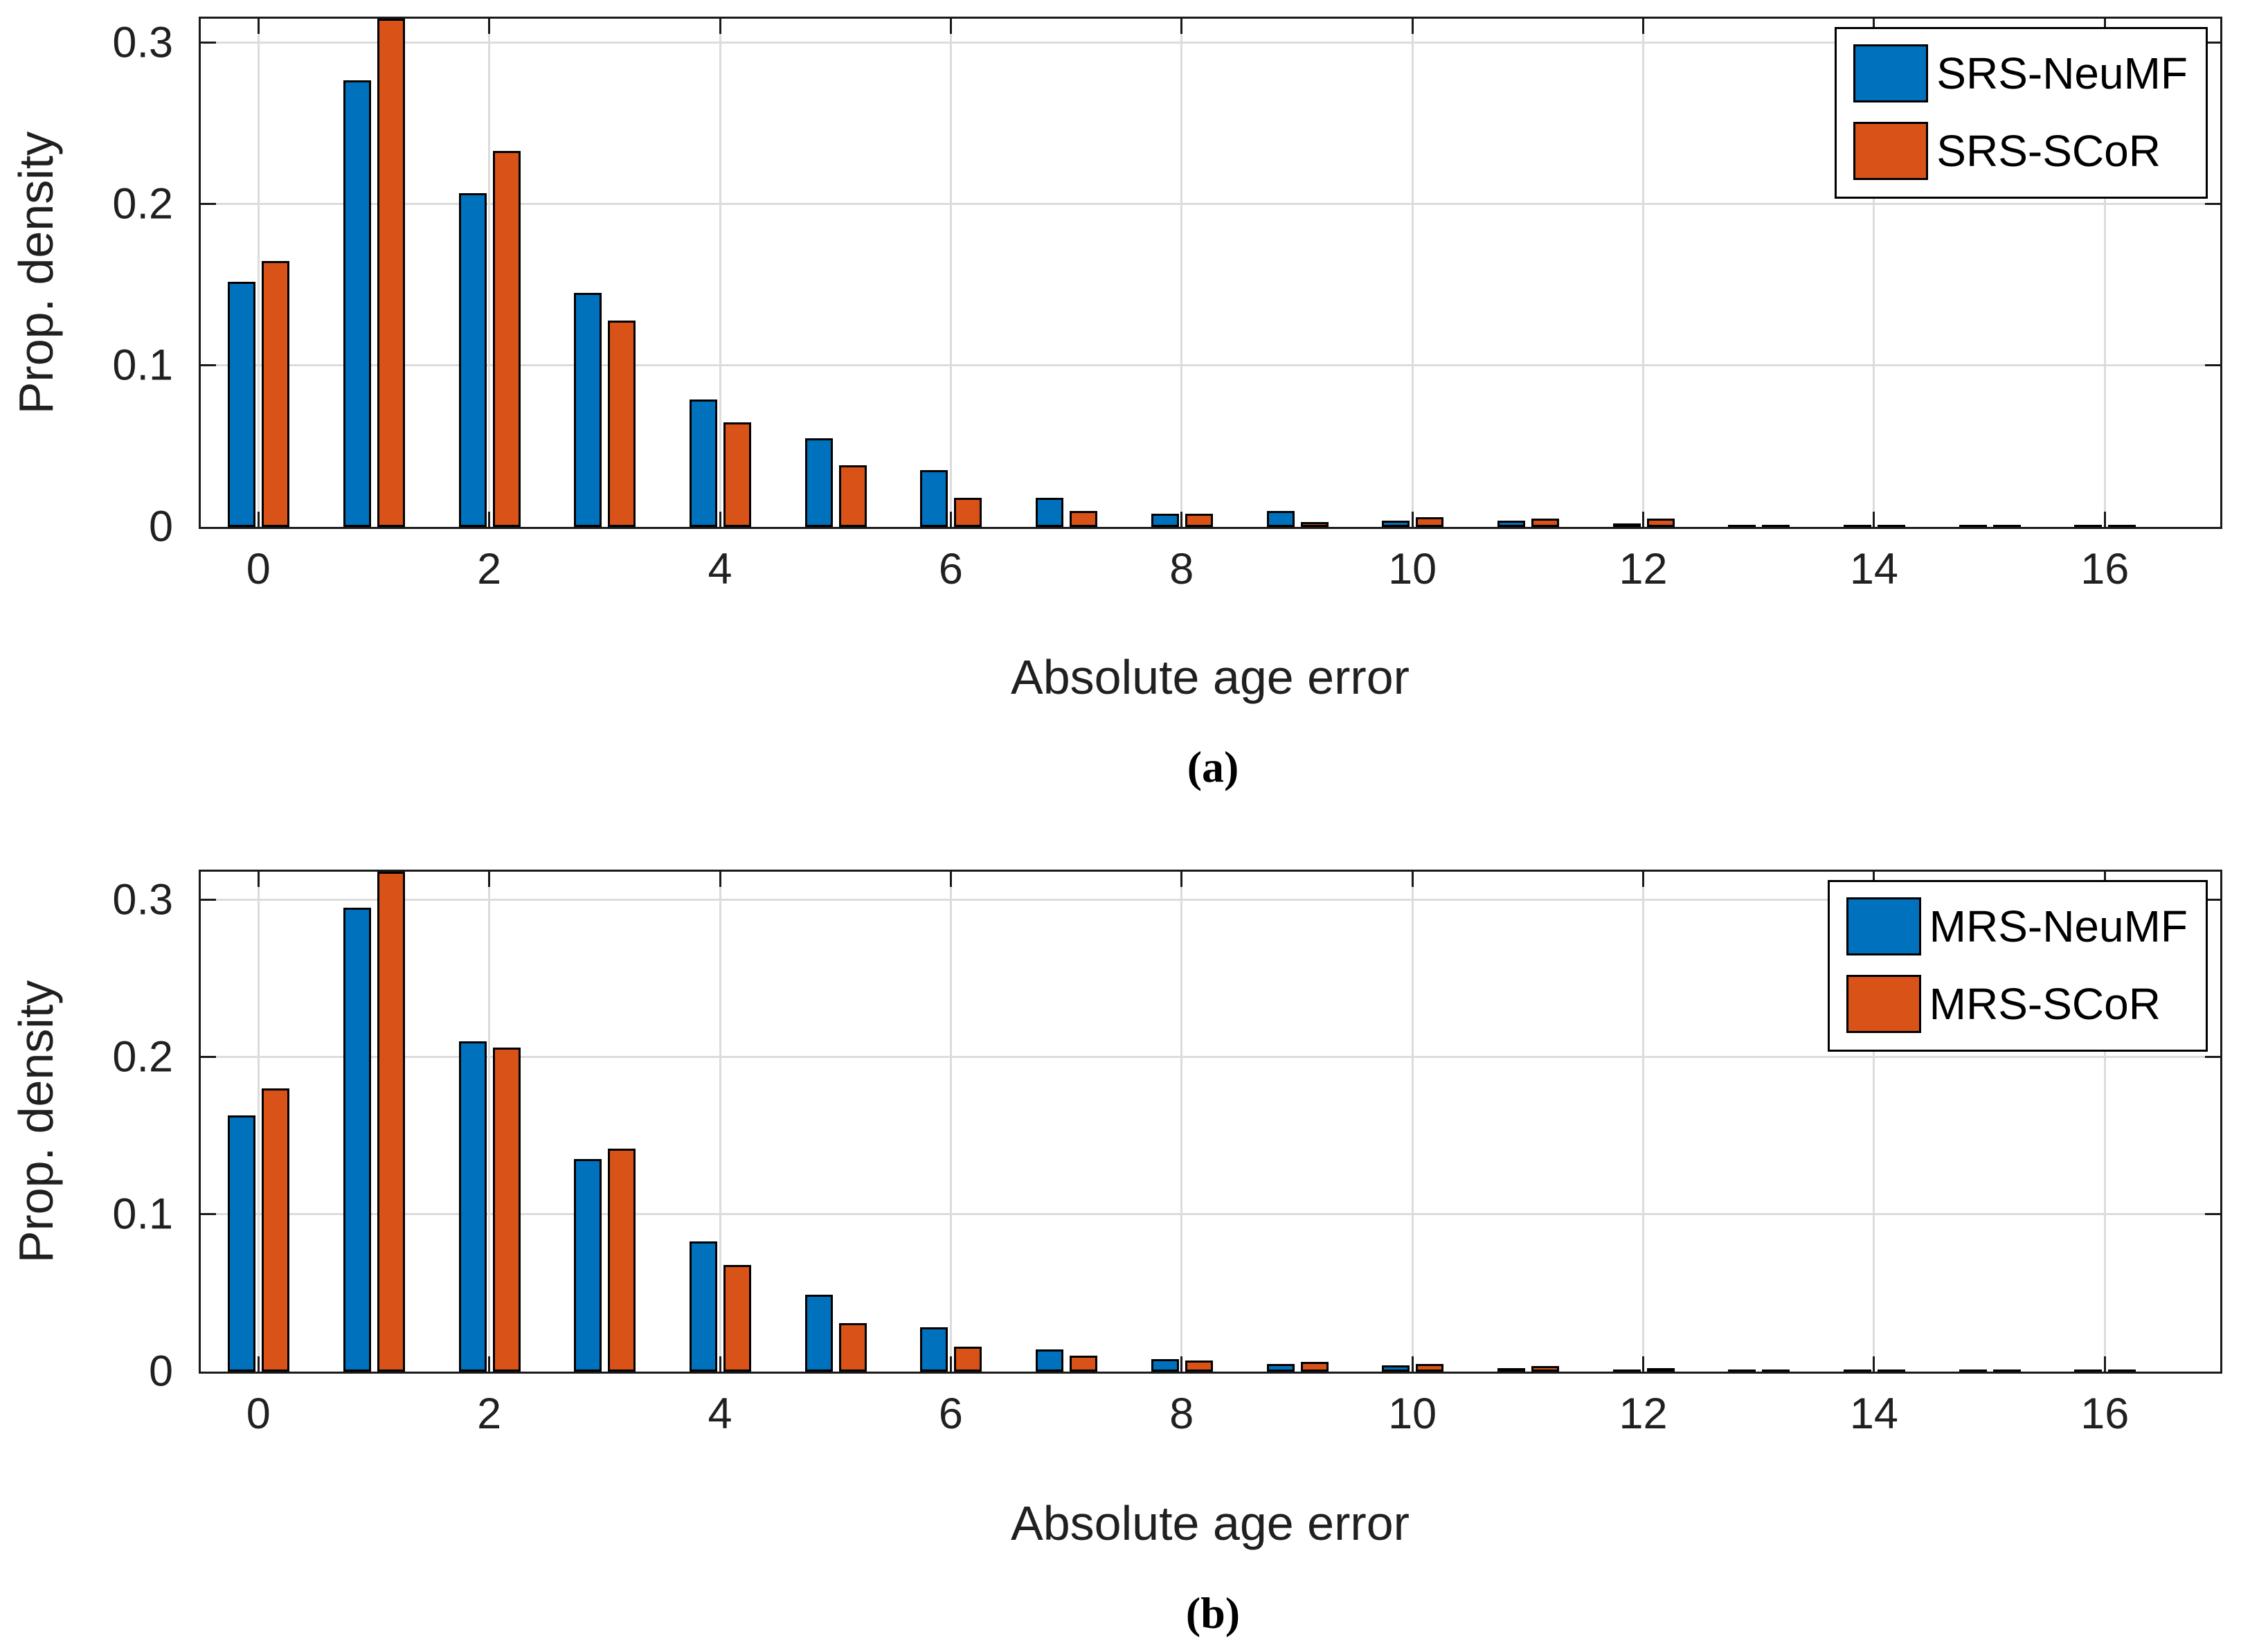  Describe the element at coordinates (1873, 569) in the screenshot. I see `x-tick-label: 14` at that location.